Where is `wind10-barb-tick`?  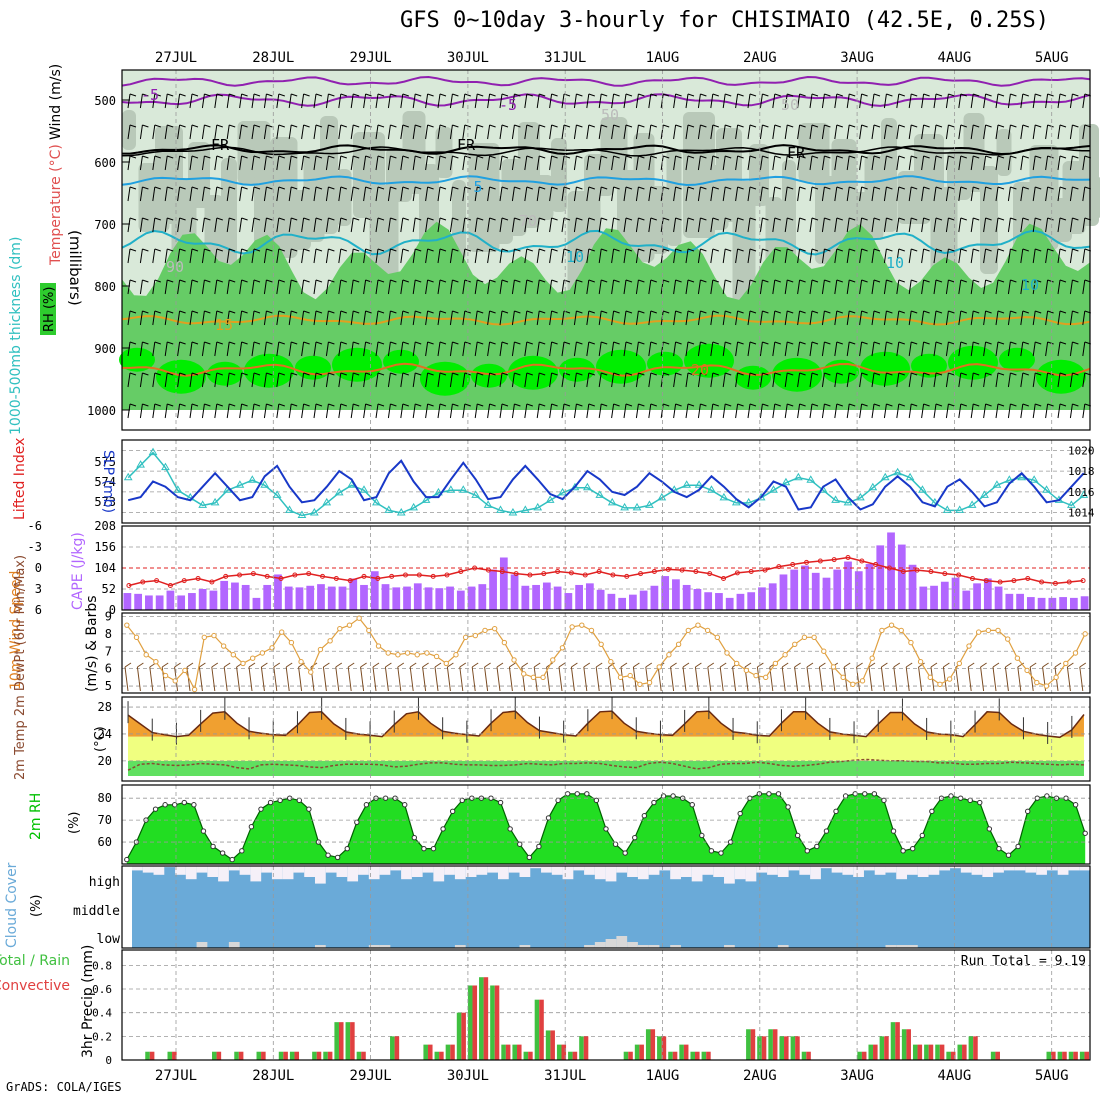
wind10-barb-tick is located at coordinates (128, 665).